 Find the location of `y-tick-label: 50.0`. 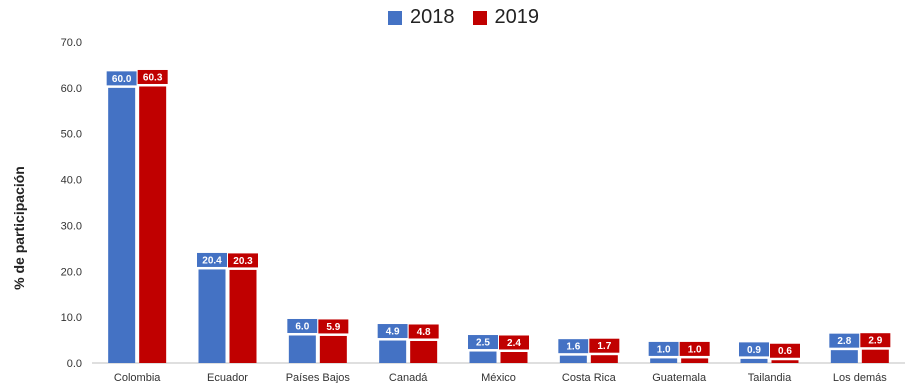

y-tick-label: 50.0 is located at coordinates (71, 135).